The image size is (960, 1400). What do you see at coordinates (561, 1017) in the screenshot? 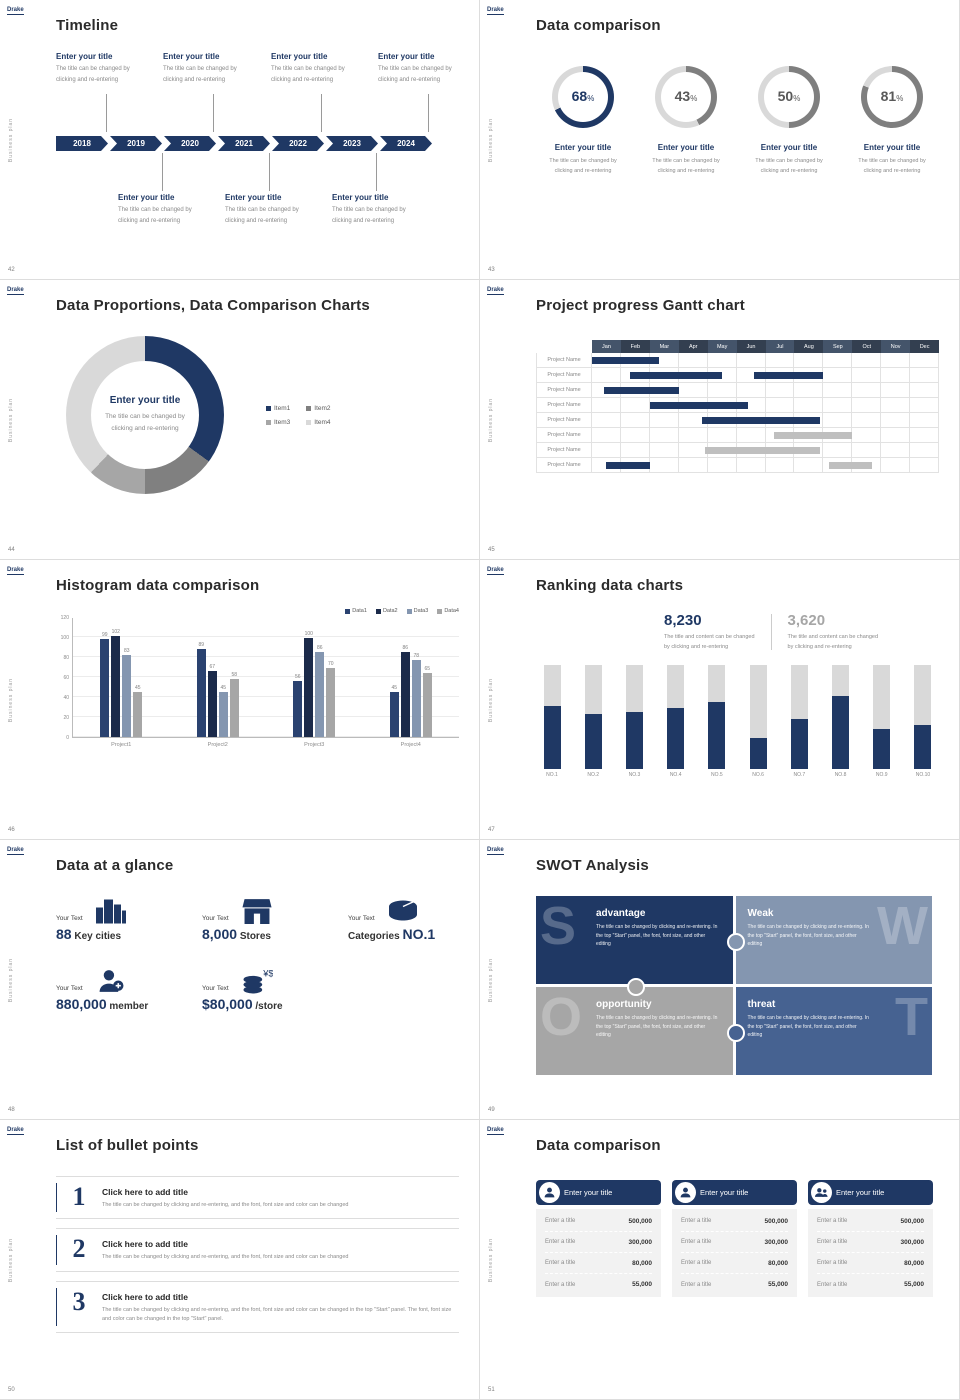
I see `swot-letter: O` at bounding box center [561, 1017].